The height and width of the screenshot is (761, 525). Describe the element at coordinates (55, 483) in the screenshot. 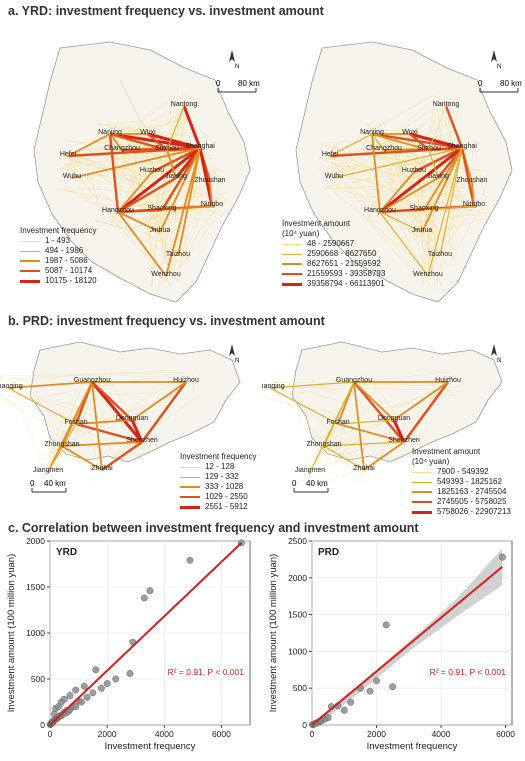

I see `scale-max: 40 km` at that location.